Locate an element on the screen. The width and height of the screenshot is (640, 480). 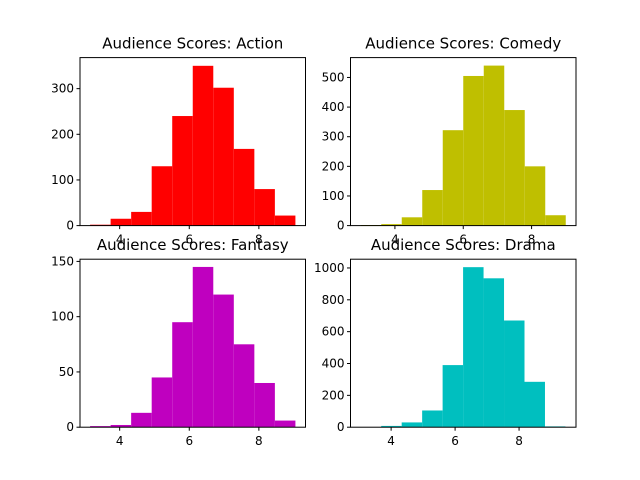
y-tick-label: 1000 is located at coordinates (329, 268).